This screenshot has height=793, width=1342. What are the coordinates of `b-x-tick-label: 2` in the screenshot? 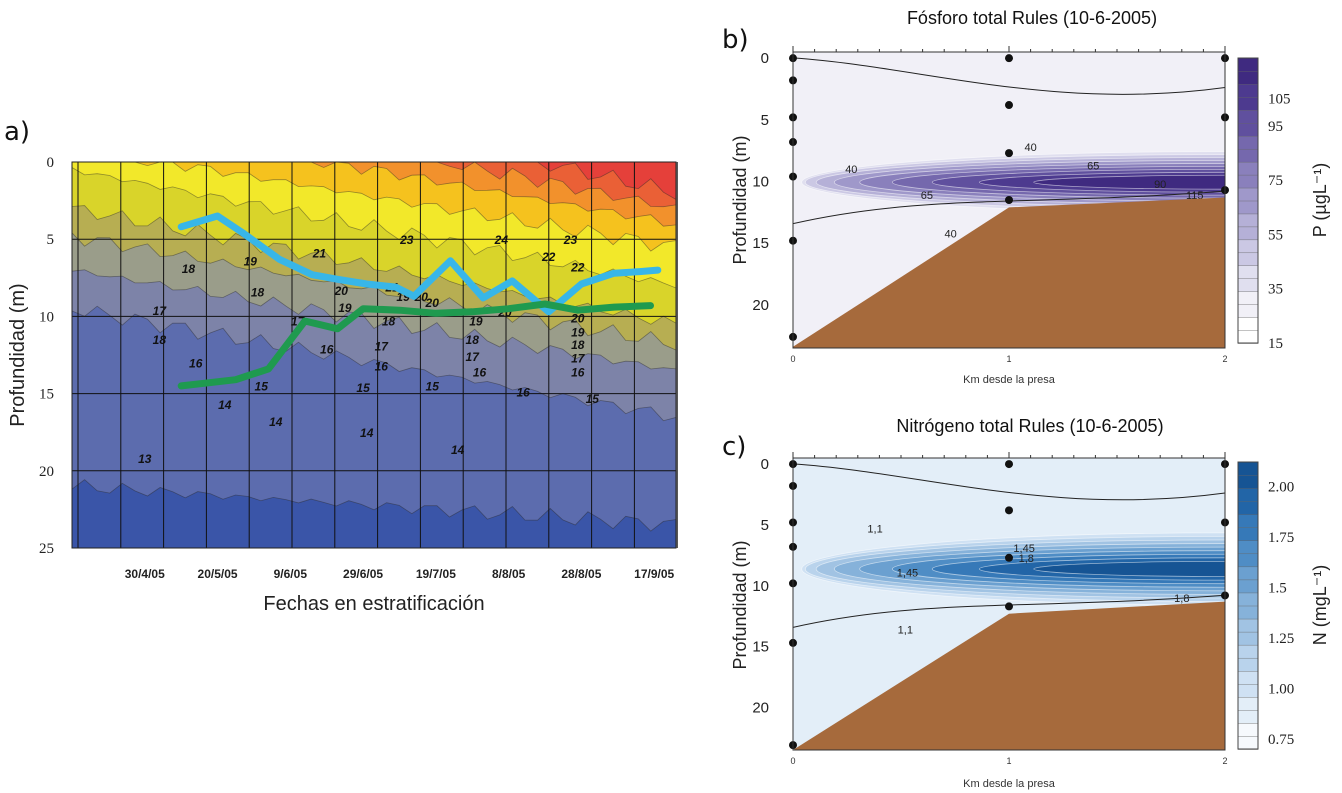 It's located at (1224, 359).